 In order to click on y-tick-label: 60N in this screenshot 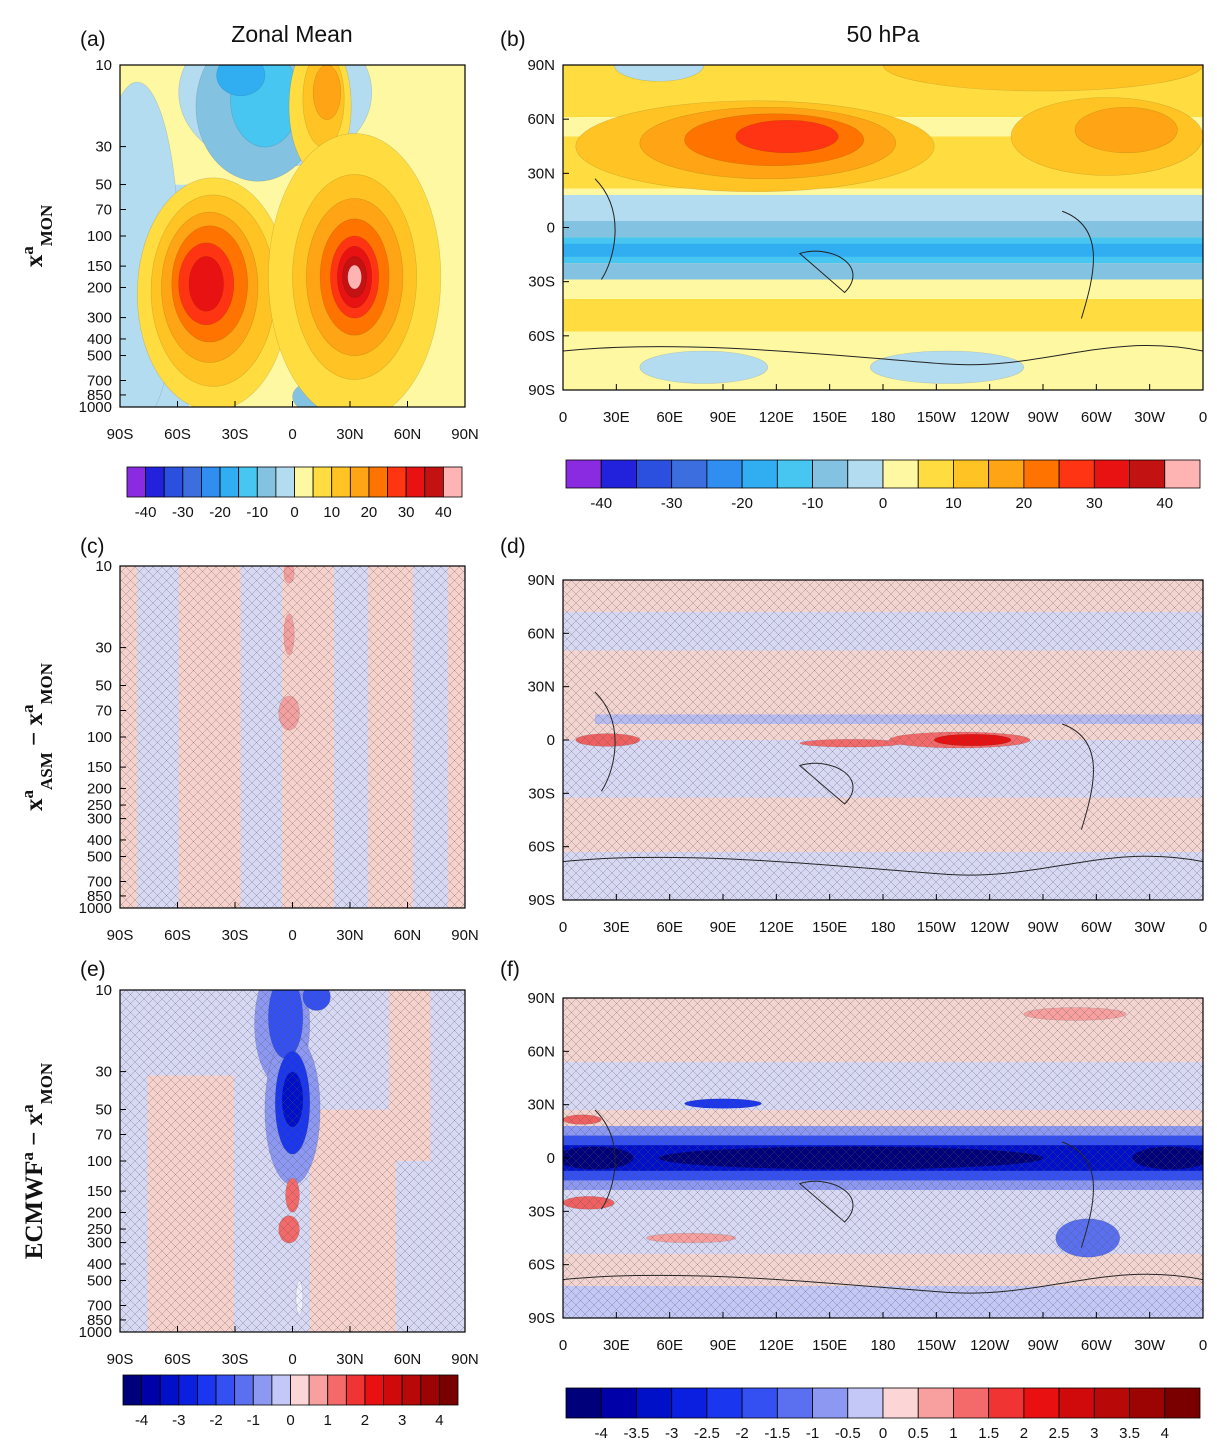, I will do `click(541, 633)`.